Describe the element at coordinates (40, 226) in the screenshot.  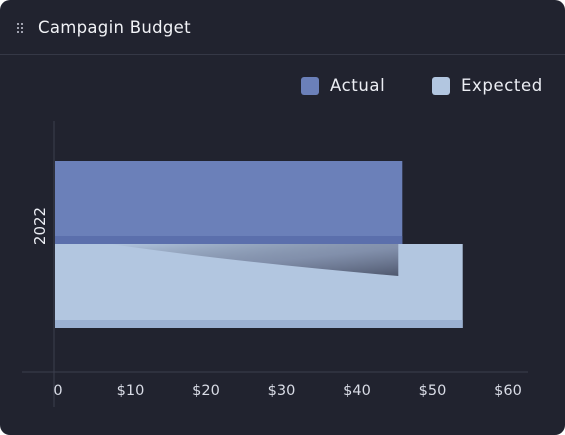
I see `y-category-label-2022: 2022` at that location.